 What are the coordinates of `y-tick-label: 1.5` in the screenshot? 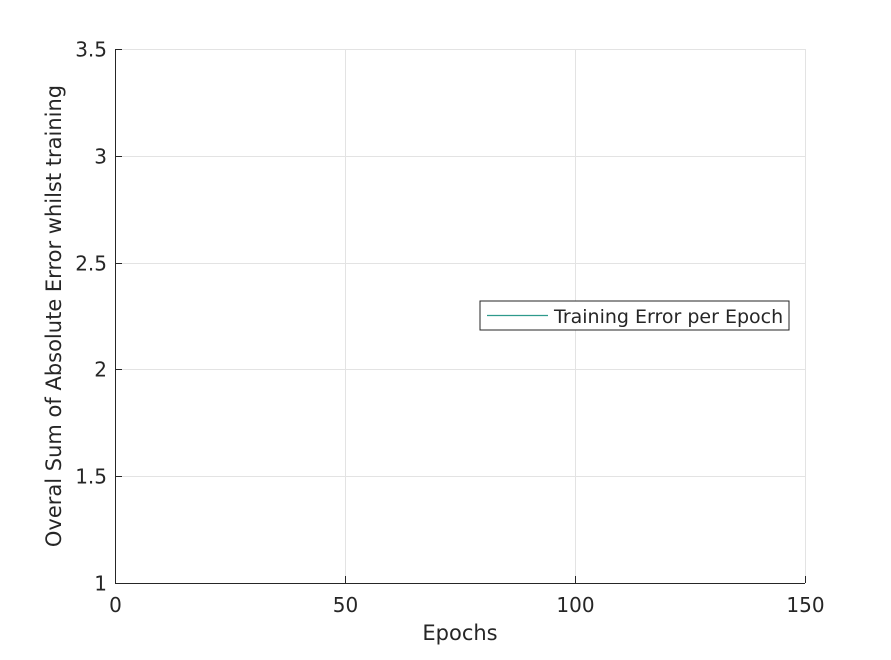 It's located at (91, 477).